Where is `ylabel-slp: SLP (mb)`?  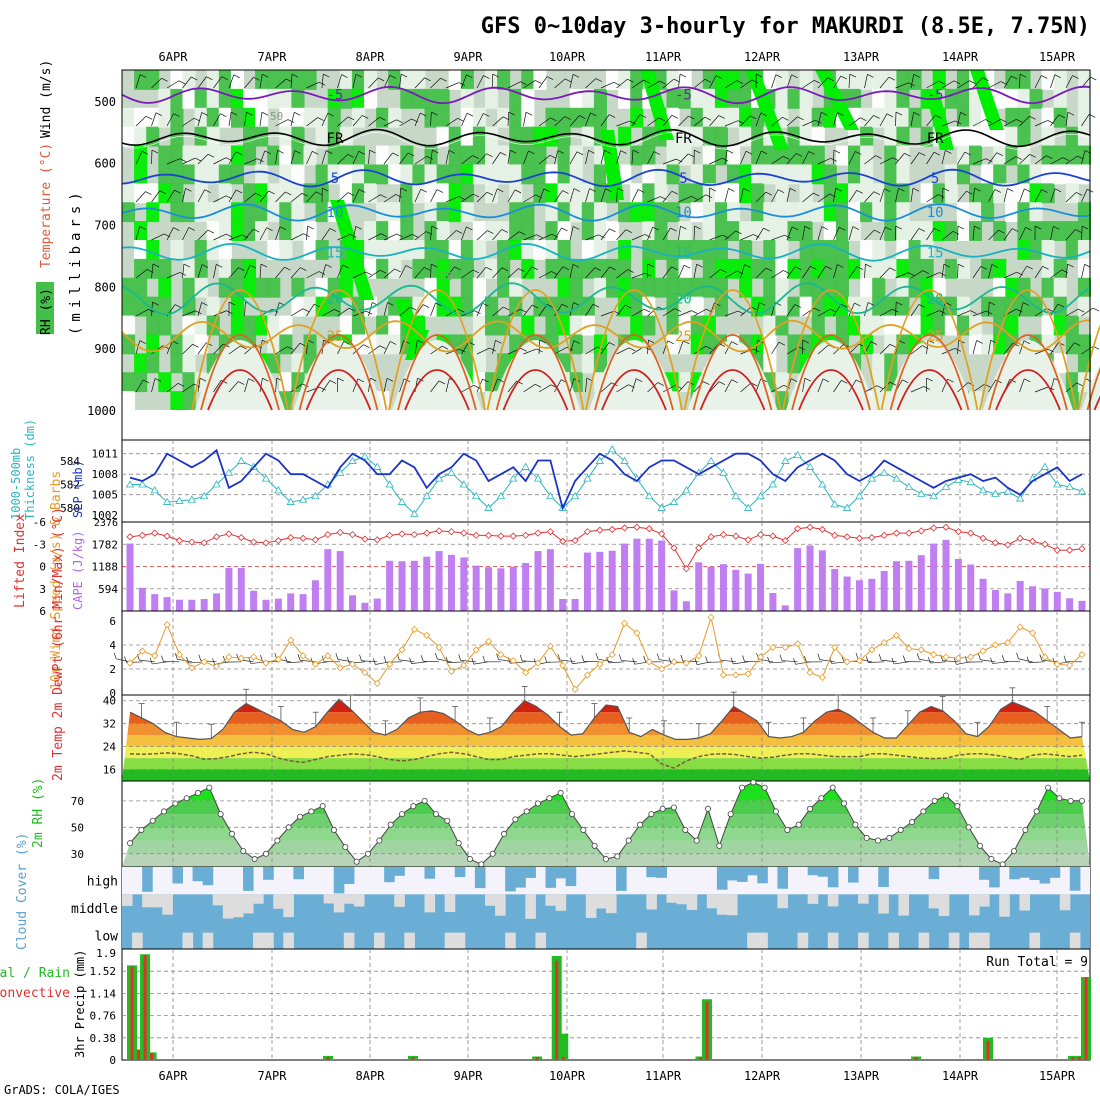
ylabel-slp: SLP (mb) is located at coordinates (78, 489).